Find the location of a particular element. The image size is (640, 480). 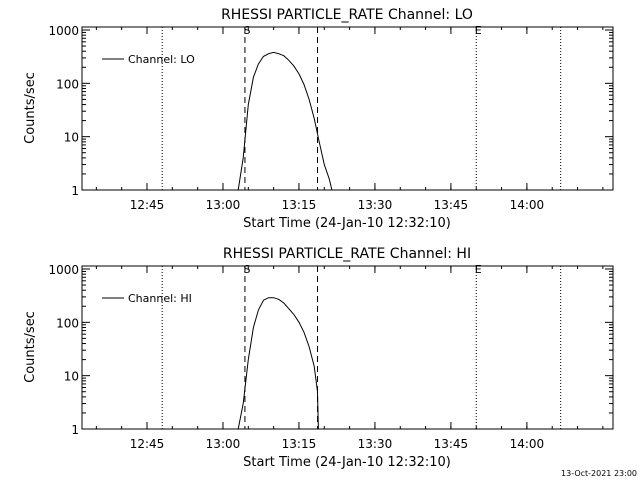

legend: Channel: HI is located at coordinates (147, 298).